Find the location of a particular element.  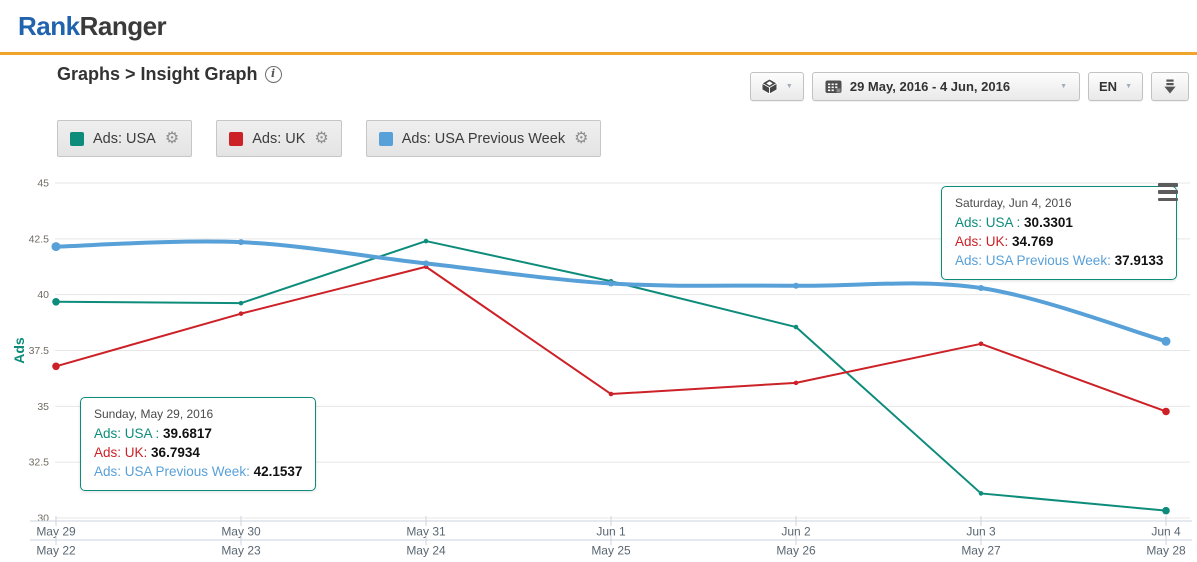

x-axis-tick-label: Jun 1 is located at coordinates (611, 532).